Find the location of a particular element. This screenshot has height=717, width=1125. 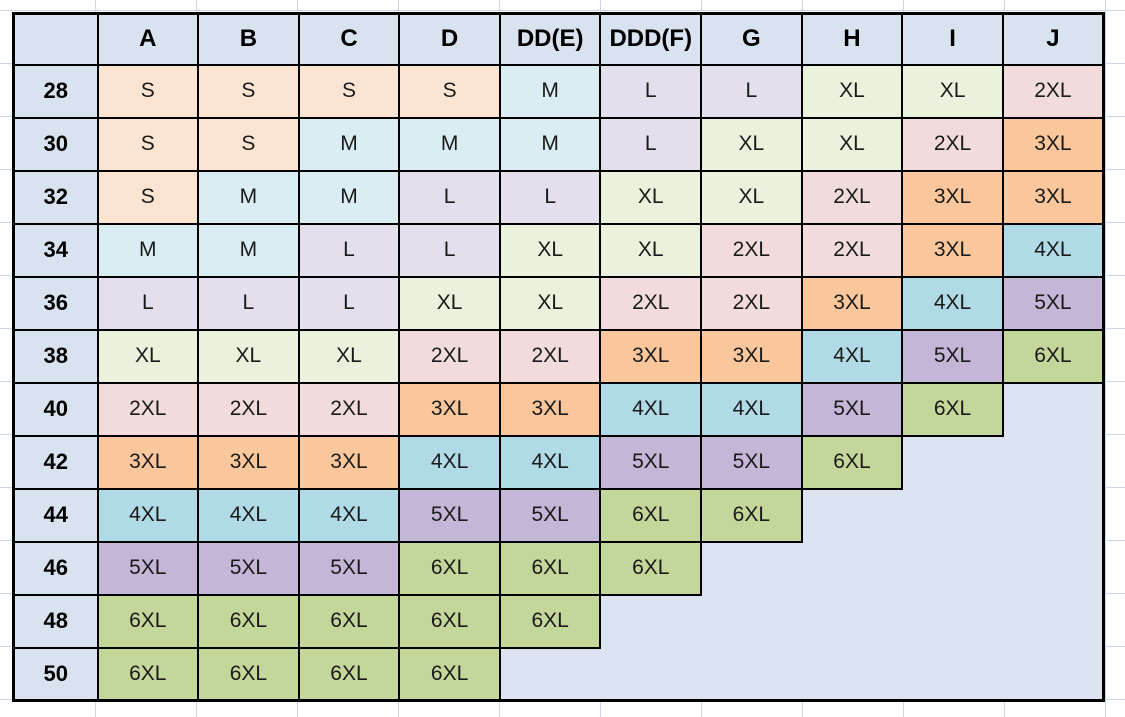

column-header-D: D is located at coordinates (449, 39).